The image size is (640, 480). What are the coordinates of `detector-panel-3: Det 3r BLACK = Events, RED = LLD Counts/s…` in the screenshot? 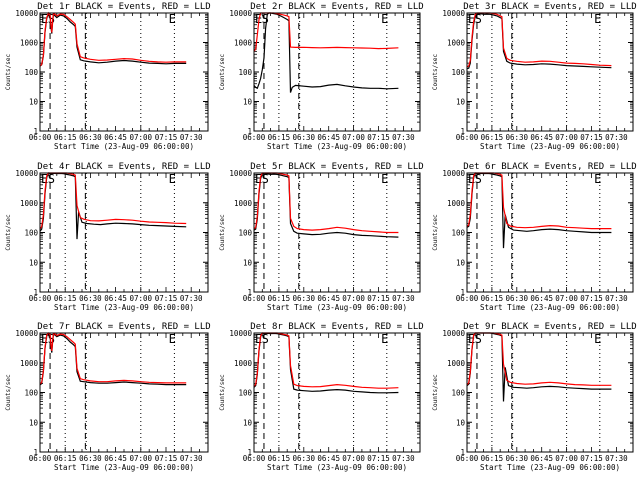 It's located at (534, 76).